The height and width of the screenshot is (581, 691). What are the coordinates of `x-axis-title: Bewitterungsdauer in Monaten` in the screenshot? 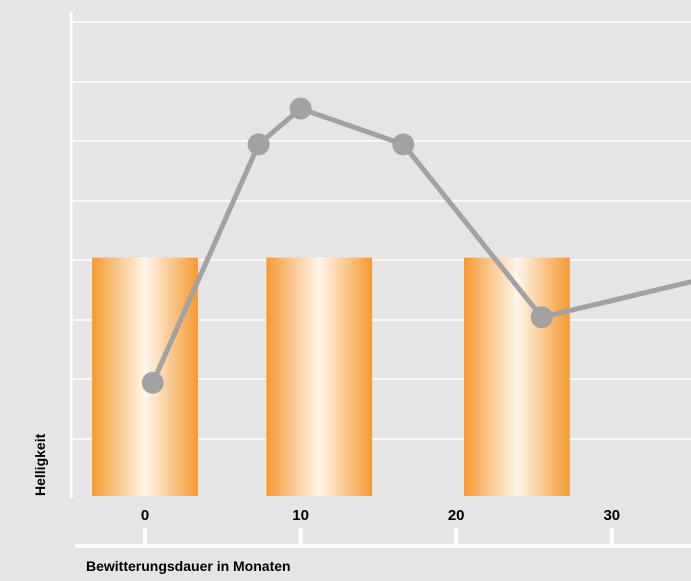 It's located at (188, 566).